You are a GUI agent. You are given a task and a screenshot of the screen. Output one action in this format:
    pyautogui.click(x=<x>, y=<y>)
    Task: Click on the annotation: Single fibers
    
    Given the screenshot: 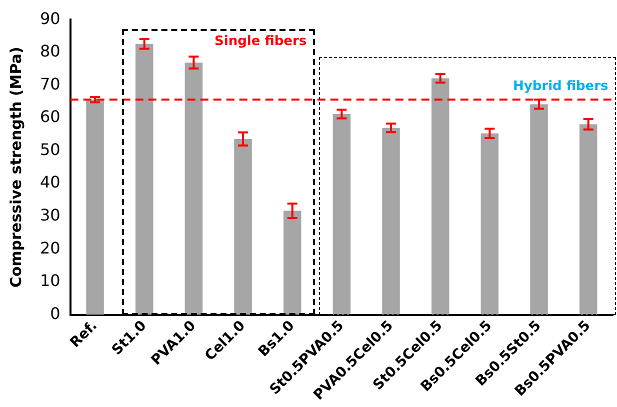 What is the action you would take?
    pyautogui.click(x=260, y=42)
    